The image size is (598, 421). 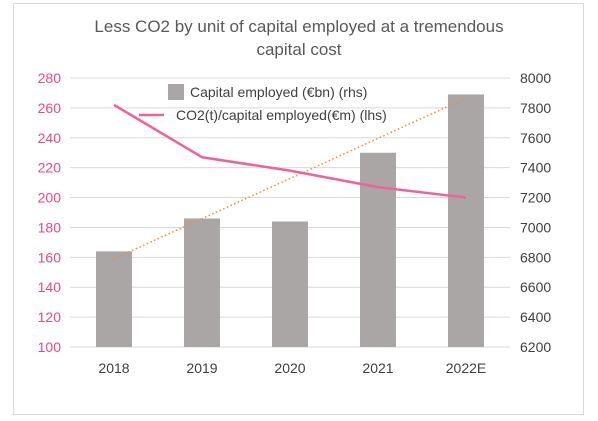 What do you see at coordinates (50, 347) in the screenshot?
I see `left-tick-label: 100` at bounding box center [50, 347].